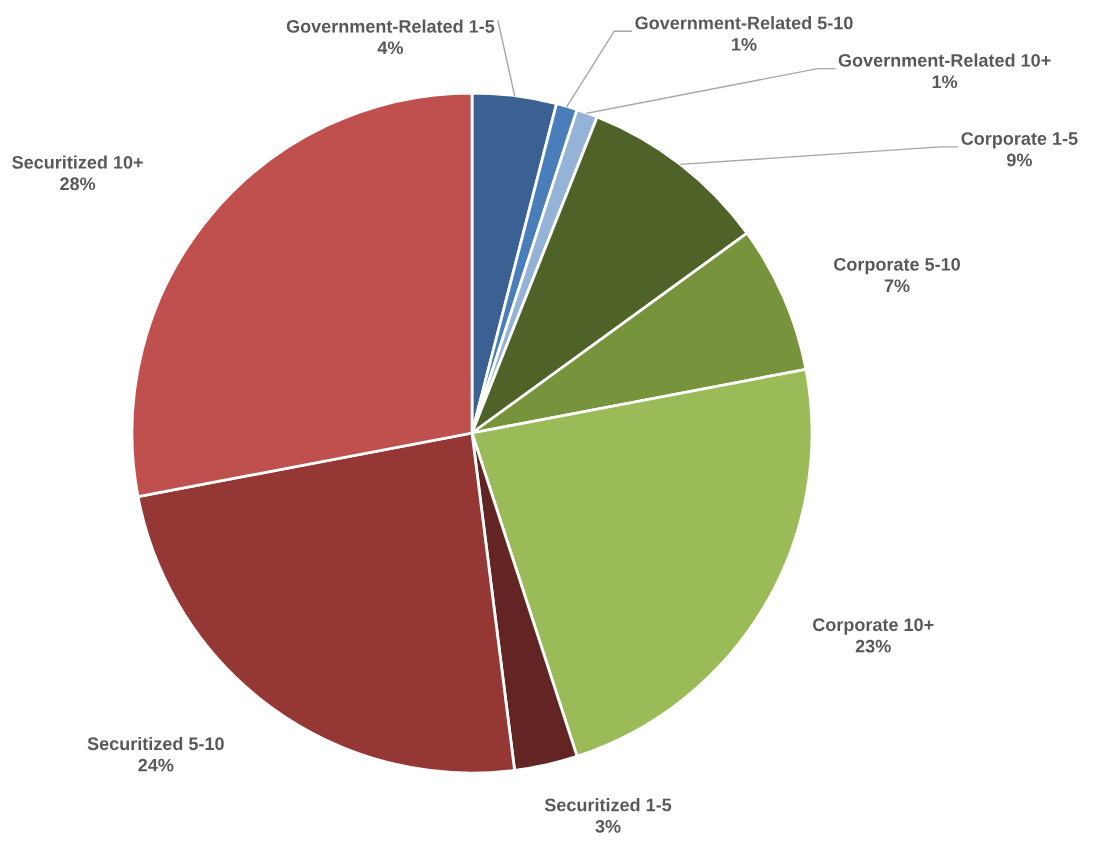 The height and width of the screenshot is (848, 1102). What do you see at coordinates (897, 266) in the screenshot?
I see `slice-label: Corporate 5-10` at bounding box center [897, 266].